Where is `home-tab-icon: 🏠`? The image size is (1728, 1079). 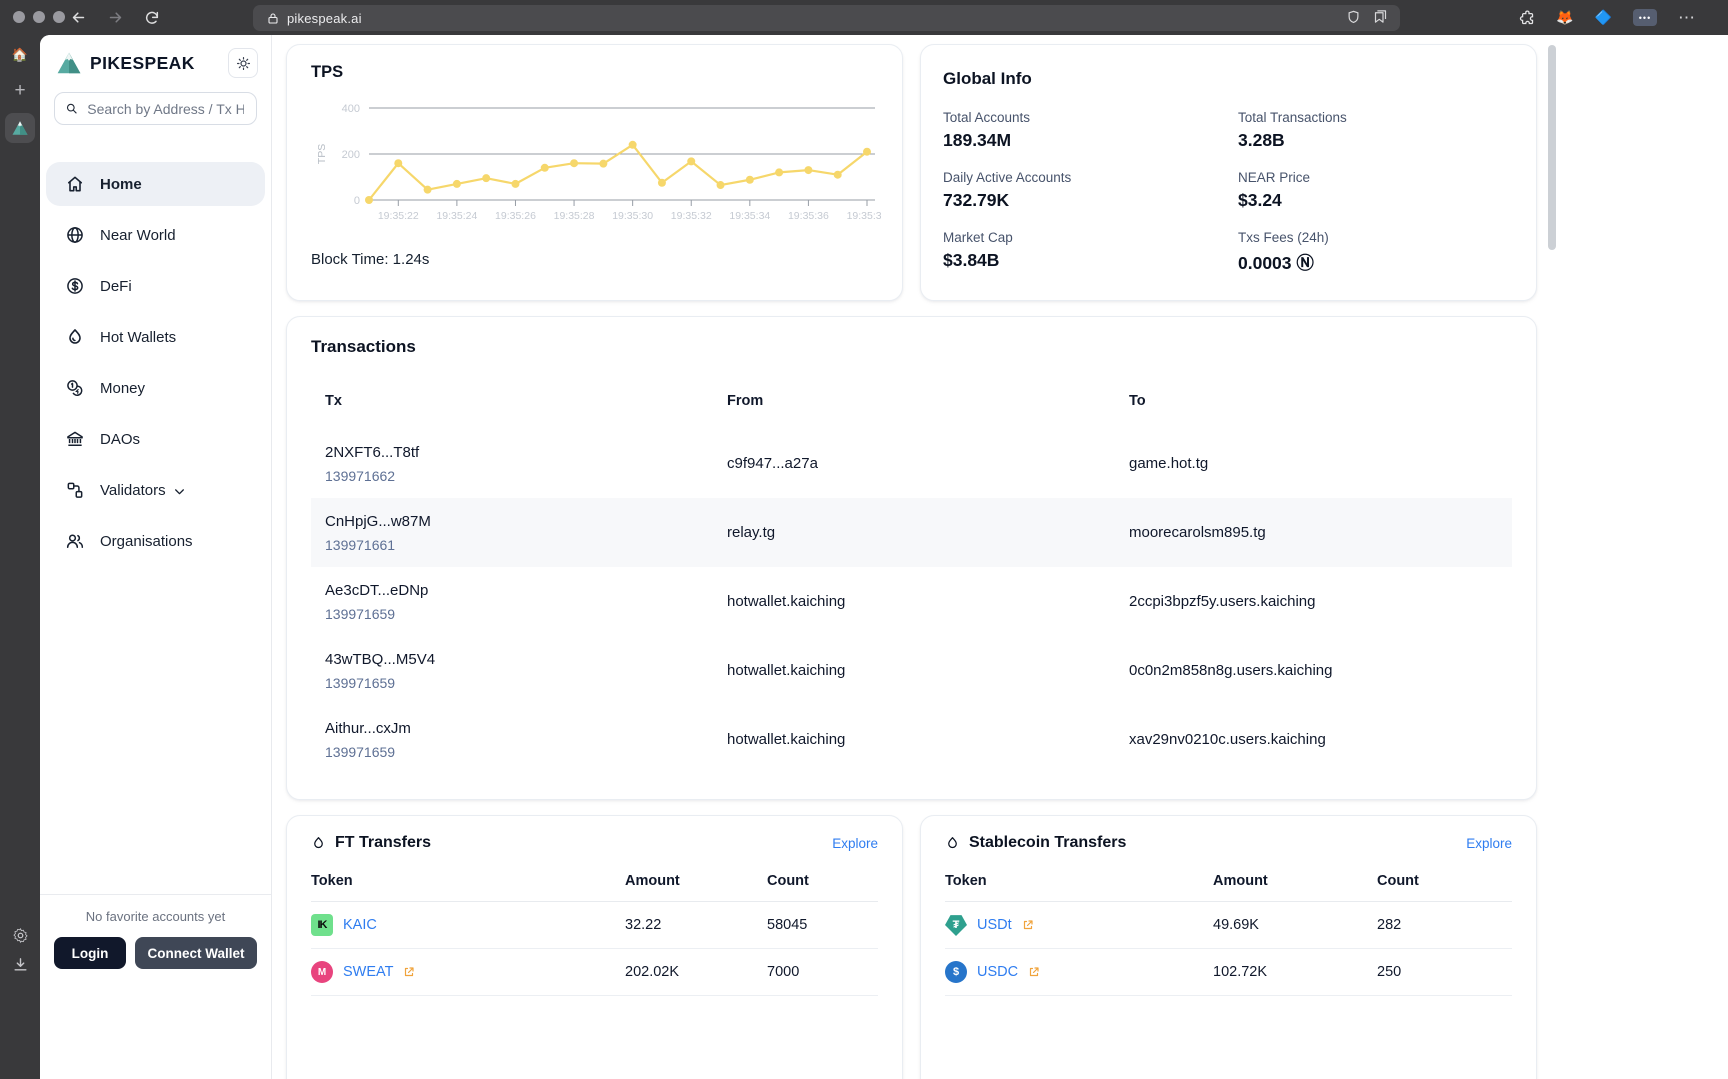 home-tab-icon: 🏠 is located at coordinates (20, 54).